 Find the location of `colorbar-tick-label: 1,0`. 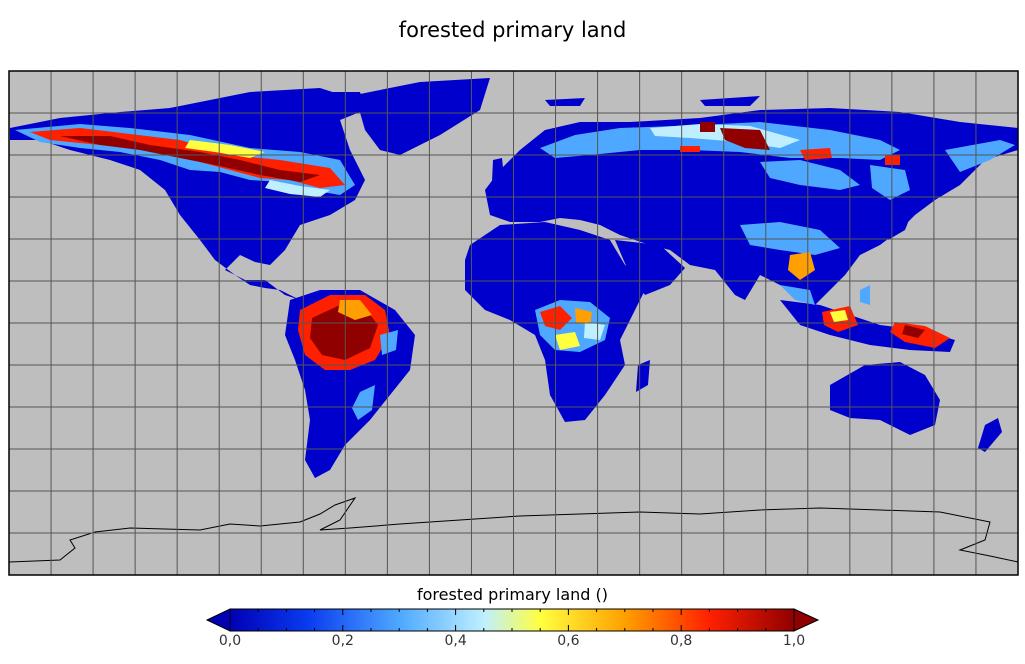

colorbar-tick-label: 1,0 is located at coordinates (794, 641).